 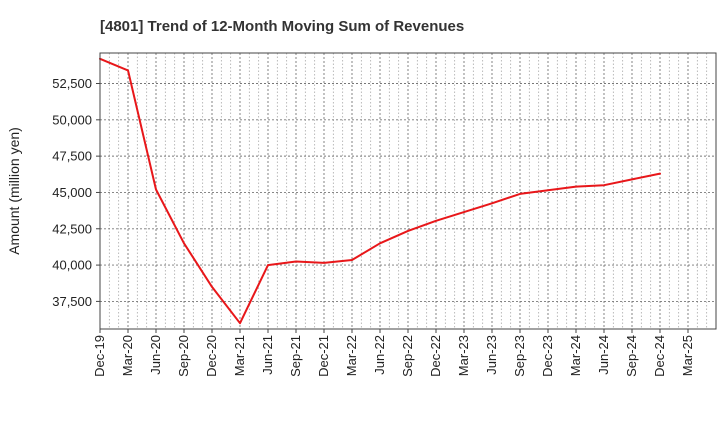 What do you see at coordinates (72, 83) in the screenshot?
I see `y-tick-label: 52,500` at bounding box center [72, 83].